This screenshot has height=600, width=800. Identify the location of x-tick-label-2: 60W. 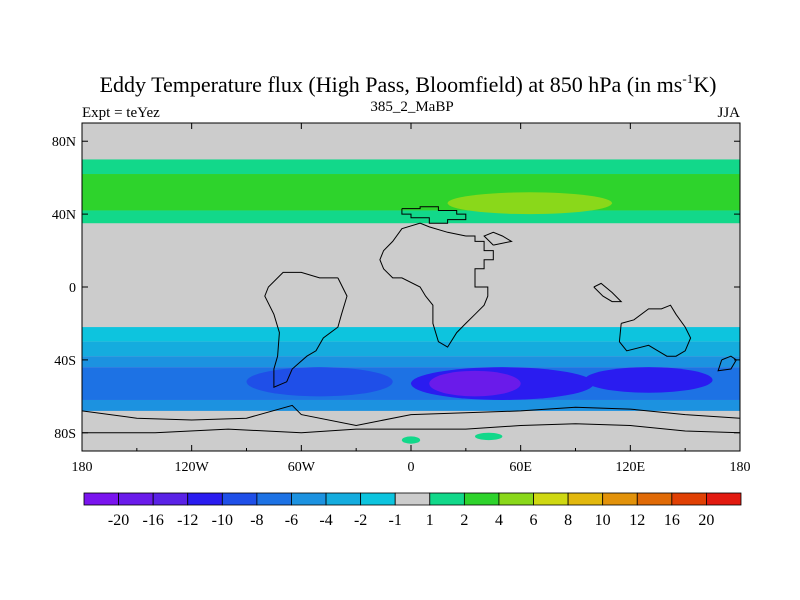
(302, 467).